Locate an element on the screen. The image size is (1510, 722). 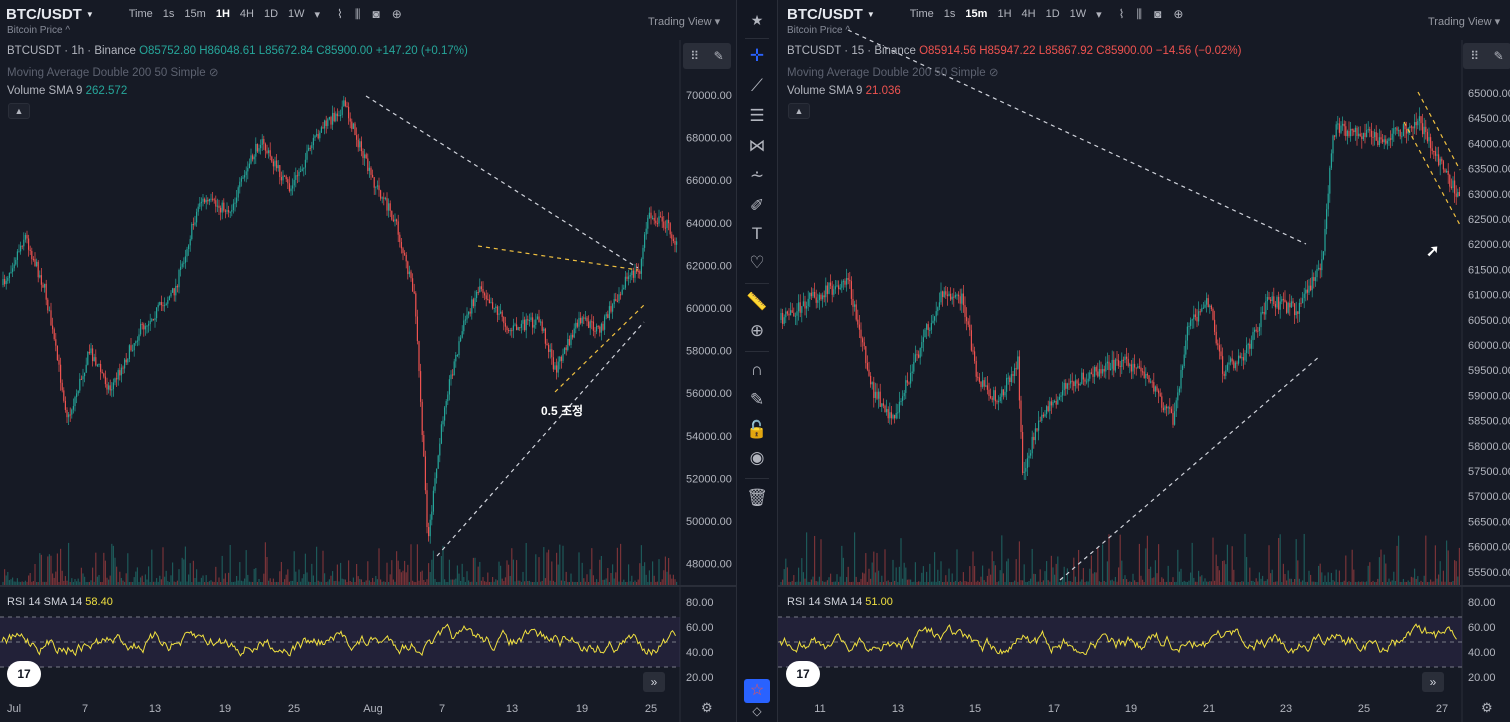
trash-icon: 🗑 is located at coordinates (757, 497).